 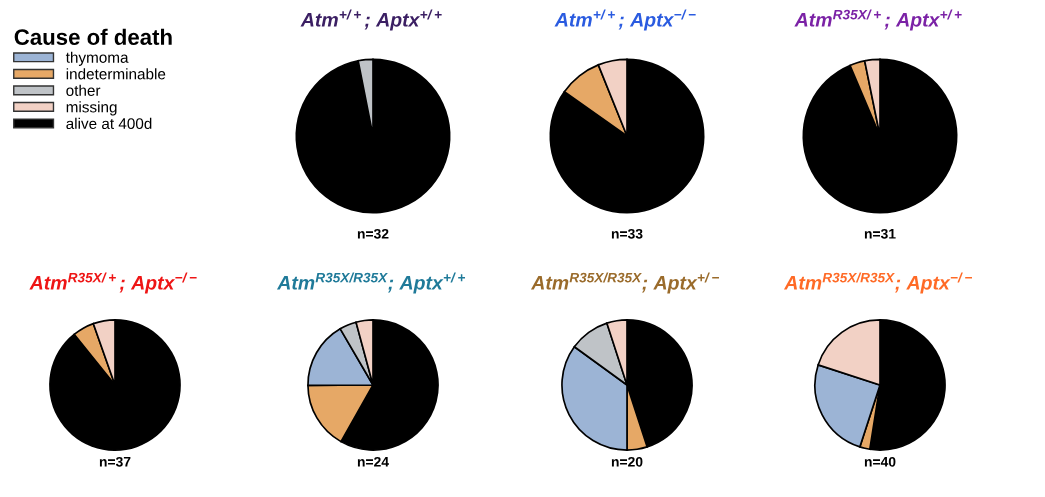 What do you see at coordinates (83, 90) in the screenshot?
I see `legend-label: other` at bounding box center [83, 90].